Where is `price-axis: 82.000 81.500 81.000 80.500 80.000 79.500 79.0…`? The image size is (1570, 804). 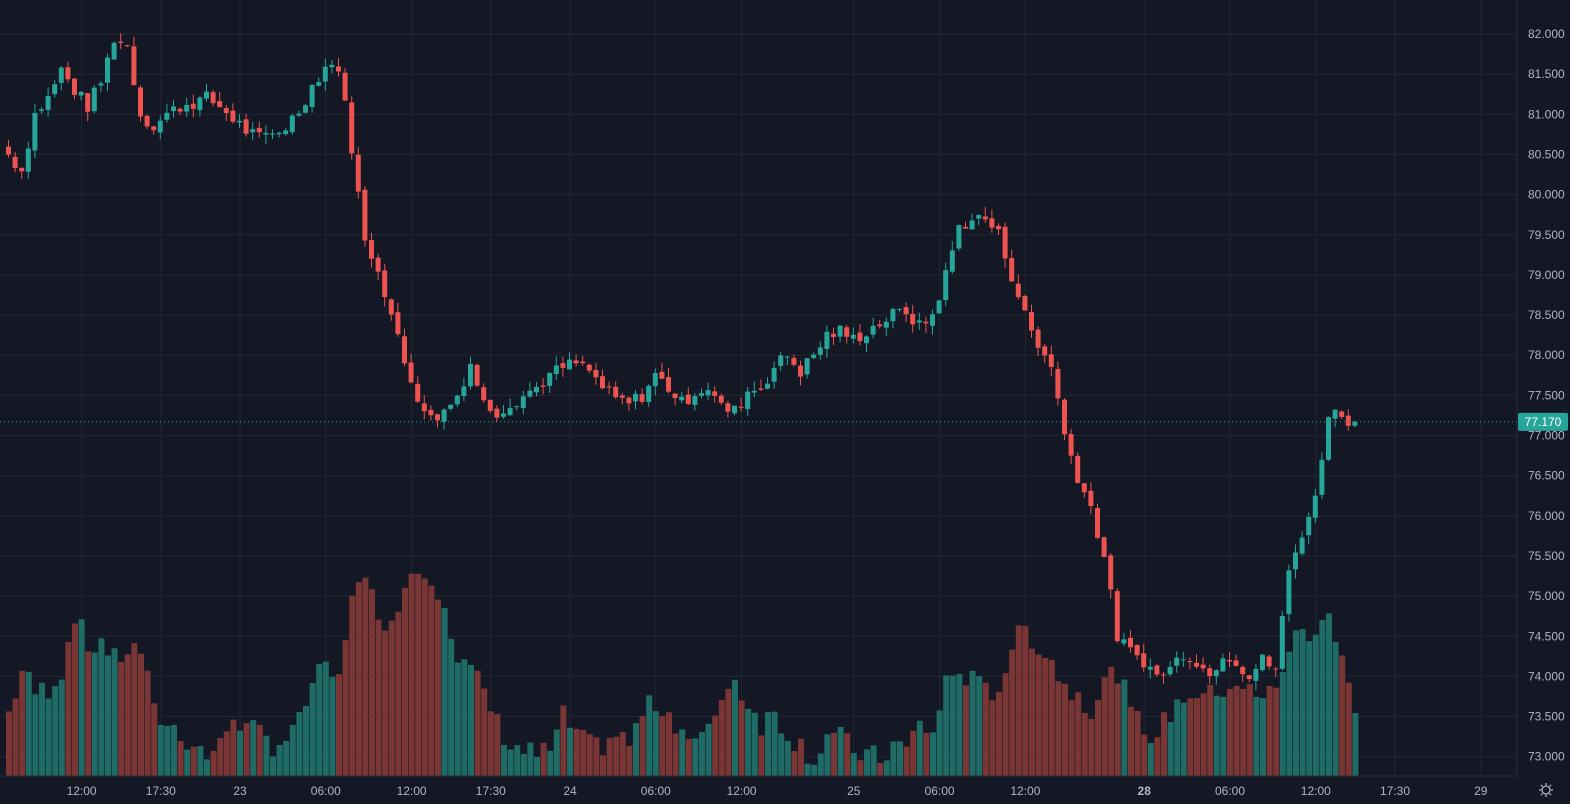
price-axis: 82.000 81.500 81.000 80.500 80.000 79.500 79.0… is located at coordinates (1546, 395).